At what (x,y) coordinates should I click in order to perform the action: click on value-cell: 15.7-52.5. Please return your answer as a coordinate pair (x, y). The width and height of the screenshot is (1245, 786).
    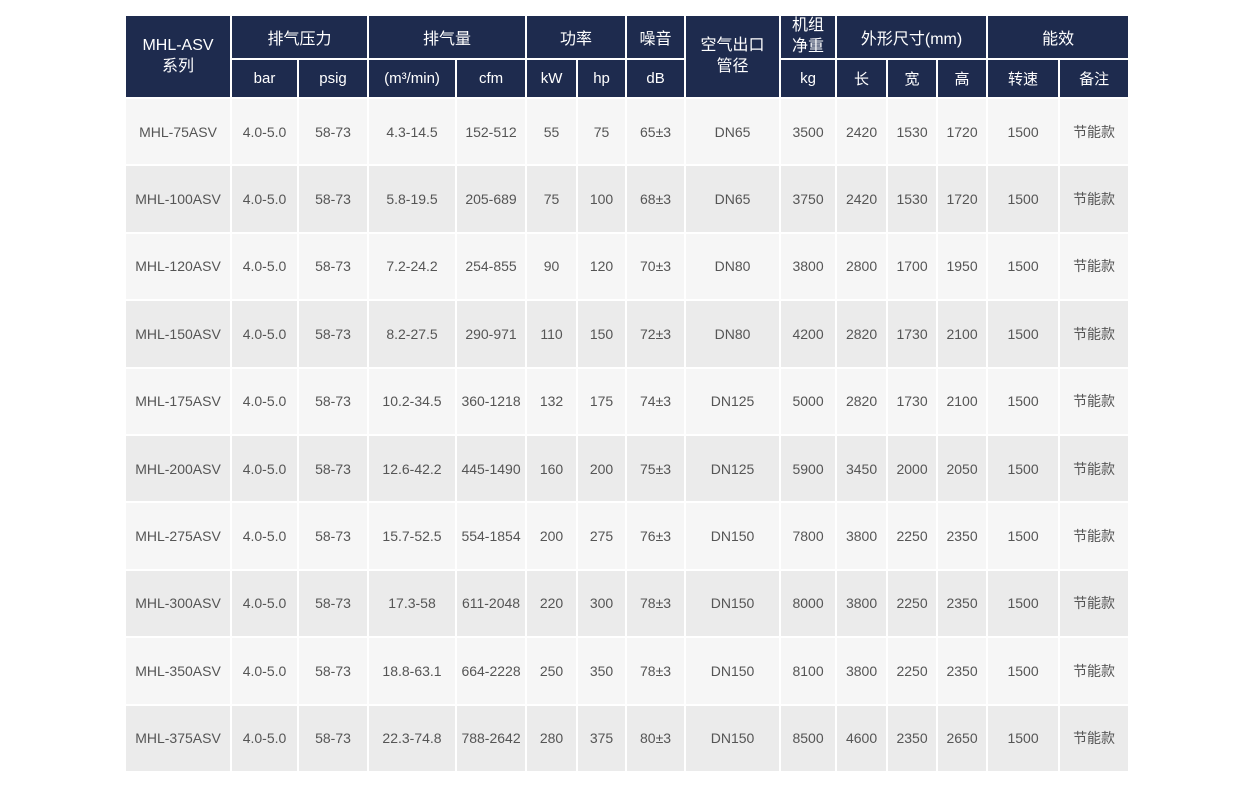
    Looking at the image, I should click on (412, 536).